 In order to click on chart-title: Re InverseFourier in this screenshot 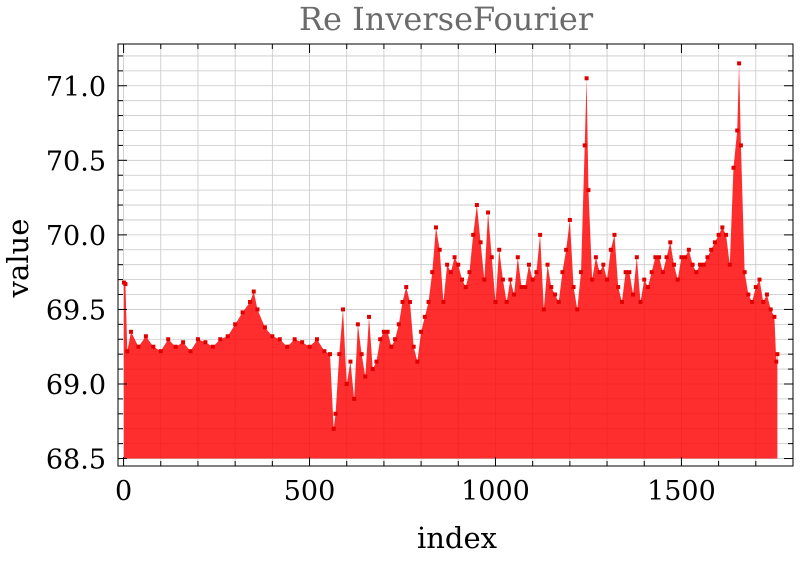, I will do `click(446, 19)`.